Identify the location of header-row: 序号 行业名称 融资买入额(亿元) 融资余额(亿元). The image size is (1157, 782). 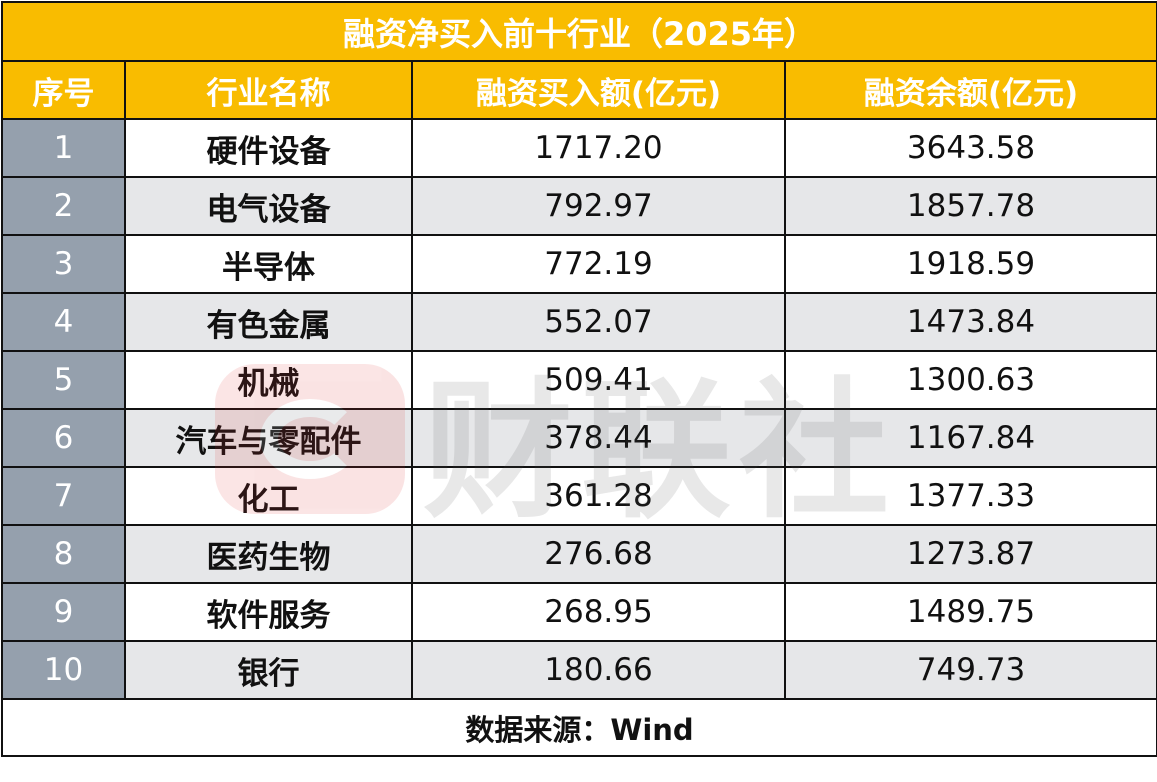
(579, 90).